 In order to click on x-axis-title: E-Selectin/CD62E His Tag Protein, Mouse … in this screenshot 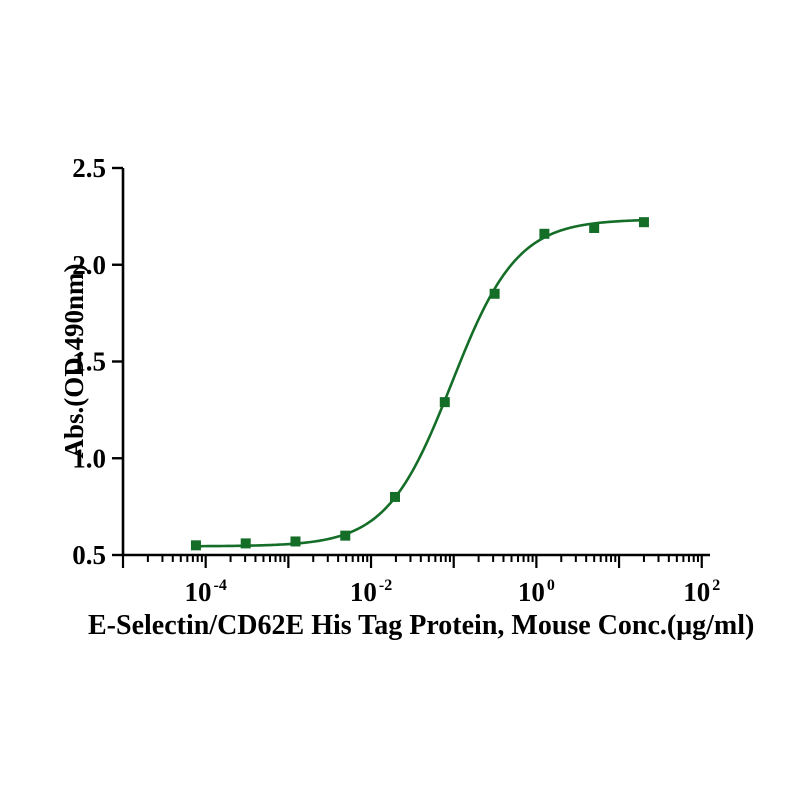, I will do `click(421, 625)`.